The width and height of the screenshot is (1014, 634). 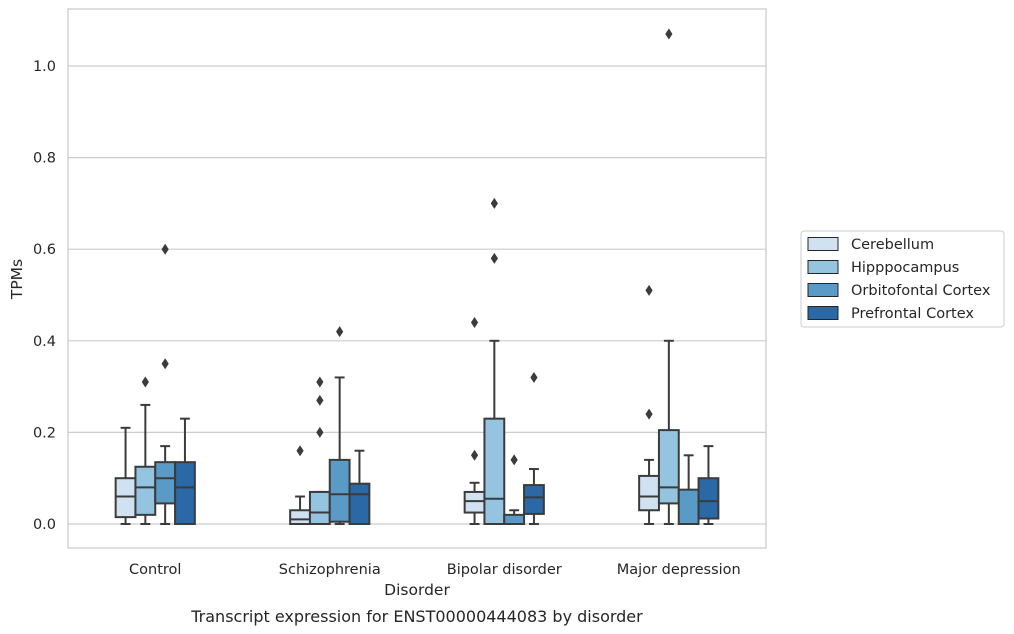 What do you see at coordinates (44, 159) in the screenshot?
I see `y-tick-label: 0.8` at bounding box center [44, 159].